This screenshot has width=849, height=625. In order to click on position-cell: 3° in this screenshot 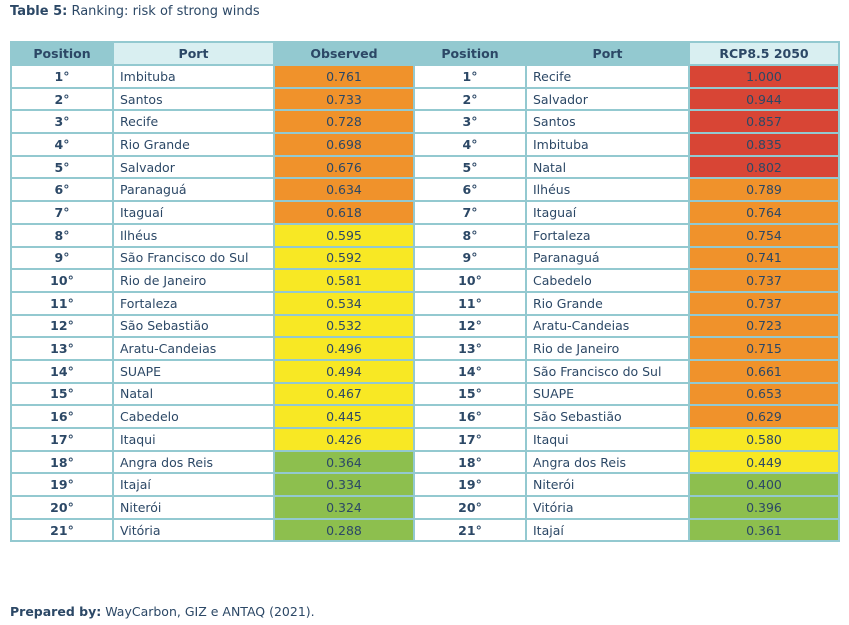, I will do `click(470, 122)`.